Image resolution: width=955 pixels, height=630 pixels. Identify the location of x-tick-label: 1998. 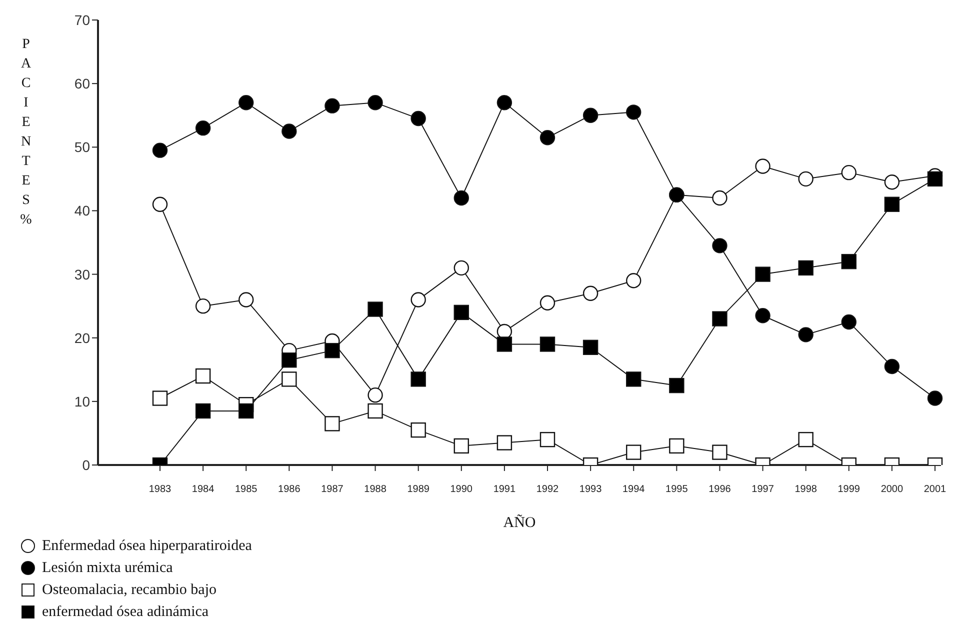
(806, 490).